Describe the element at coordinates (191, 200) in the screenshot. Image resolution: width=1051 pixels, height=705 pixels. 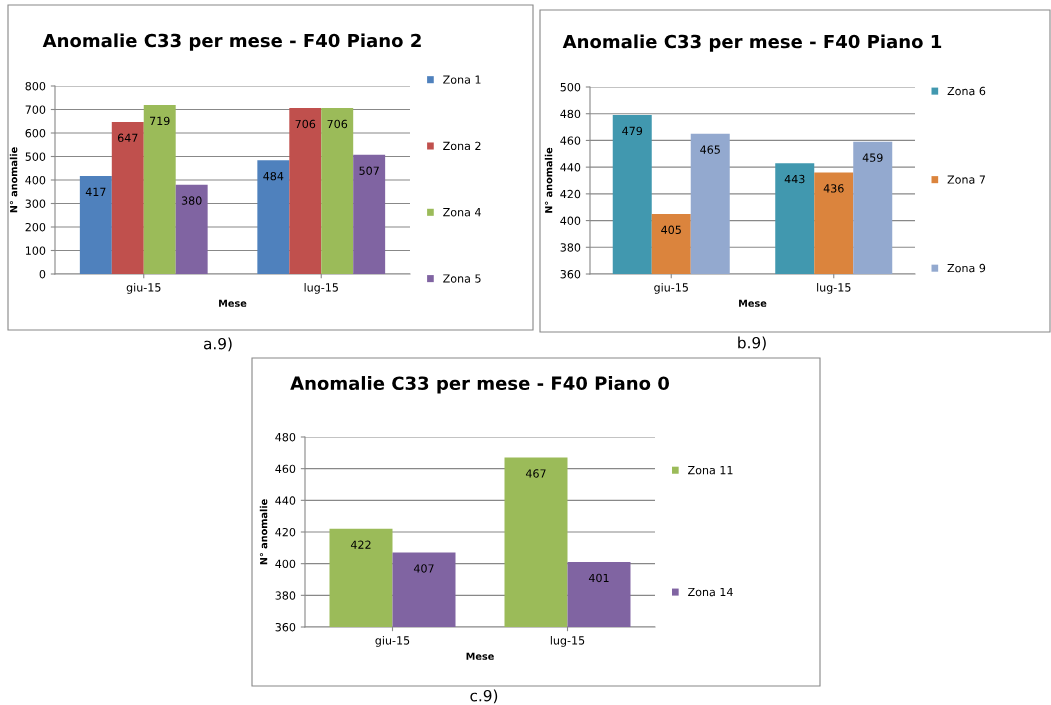
I see `data-label: 380` at that location.